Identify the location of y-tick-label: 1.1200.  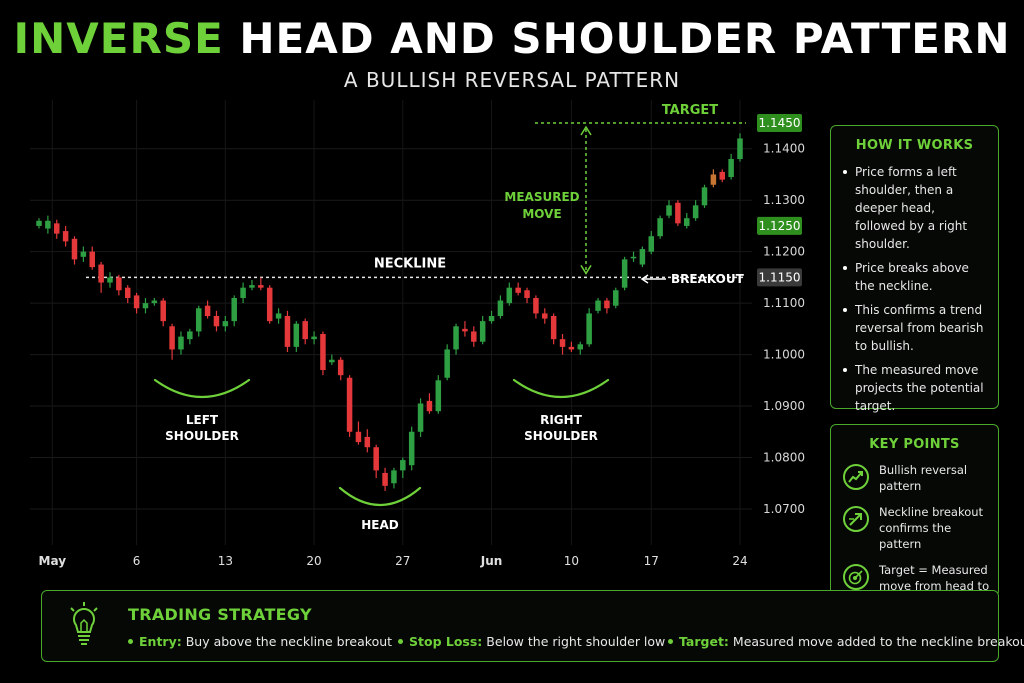
(784, 252).